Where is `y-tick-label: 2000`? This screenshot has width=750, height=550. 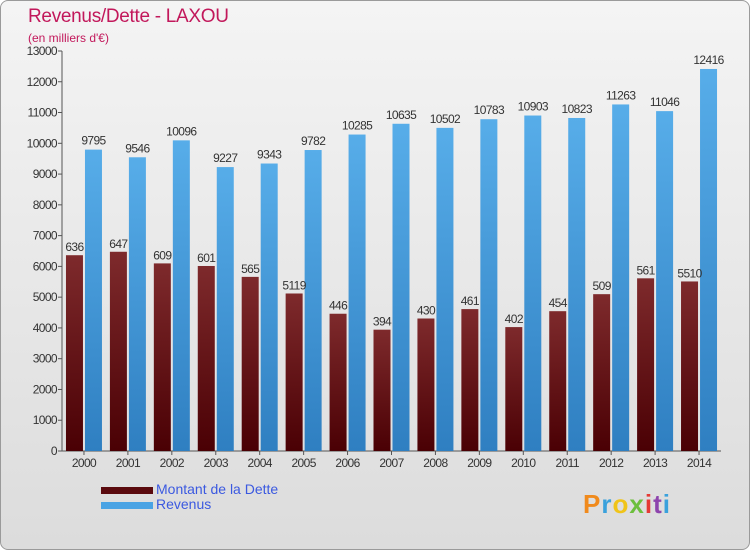
y-tick-label: 2000 is located at coordinates (45, 389).